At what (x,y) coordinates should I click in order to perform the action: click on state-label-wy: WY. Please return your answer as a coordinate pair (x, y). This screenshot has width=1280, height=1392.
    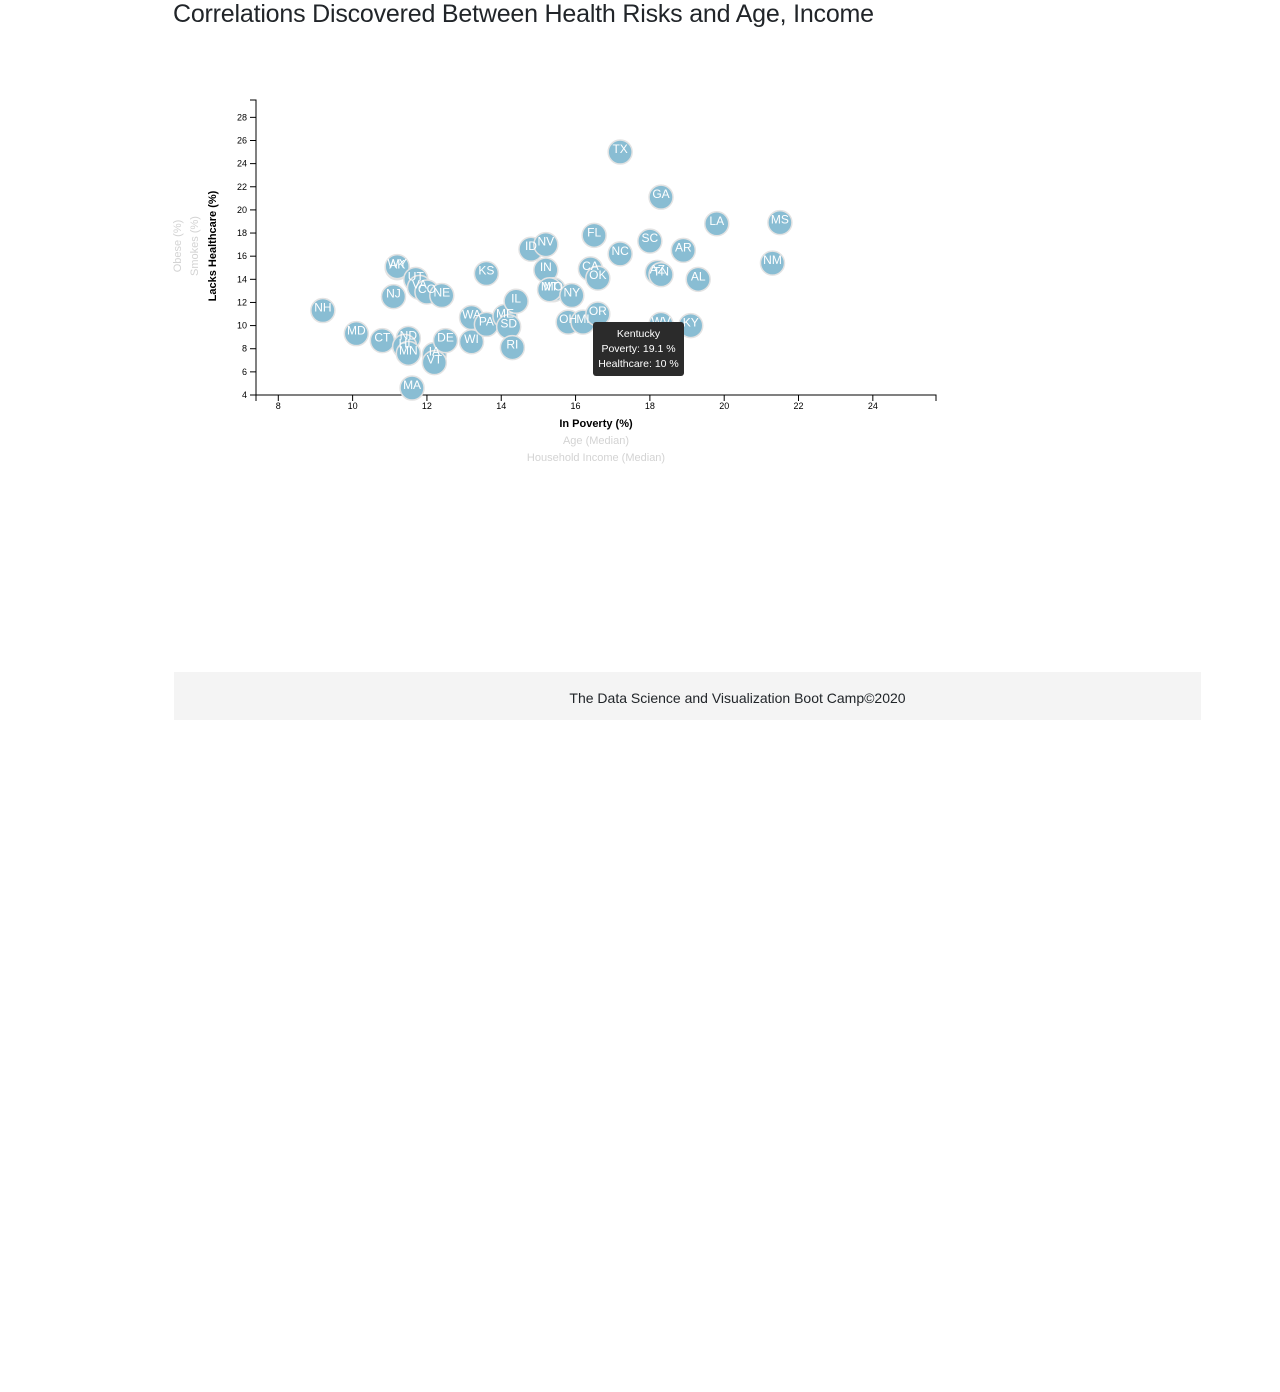
    Looking at the image, I should click on (397, 264).